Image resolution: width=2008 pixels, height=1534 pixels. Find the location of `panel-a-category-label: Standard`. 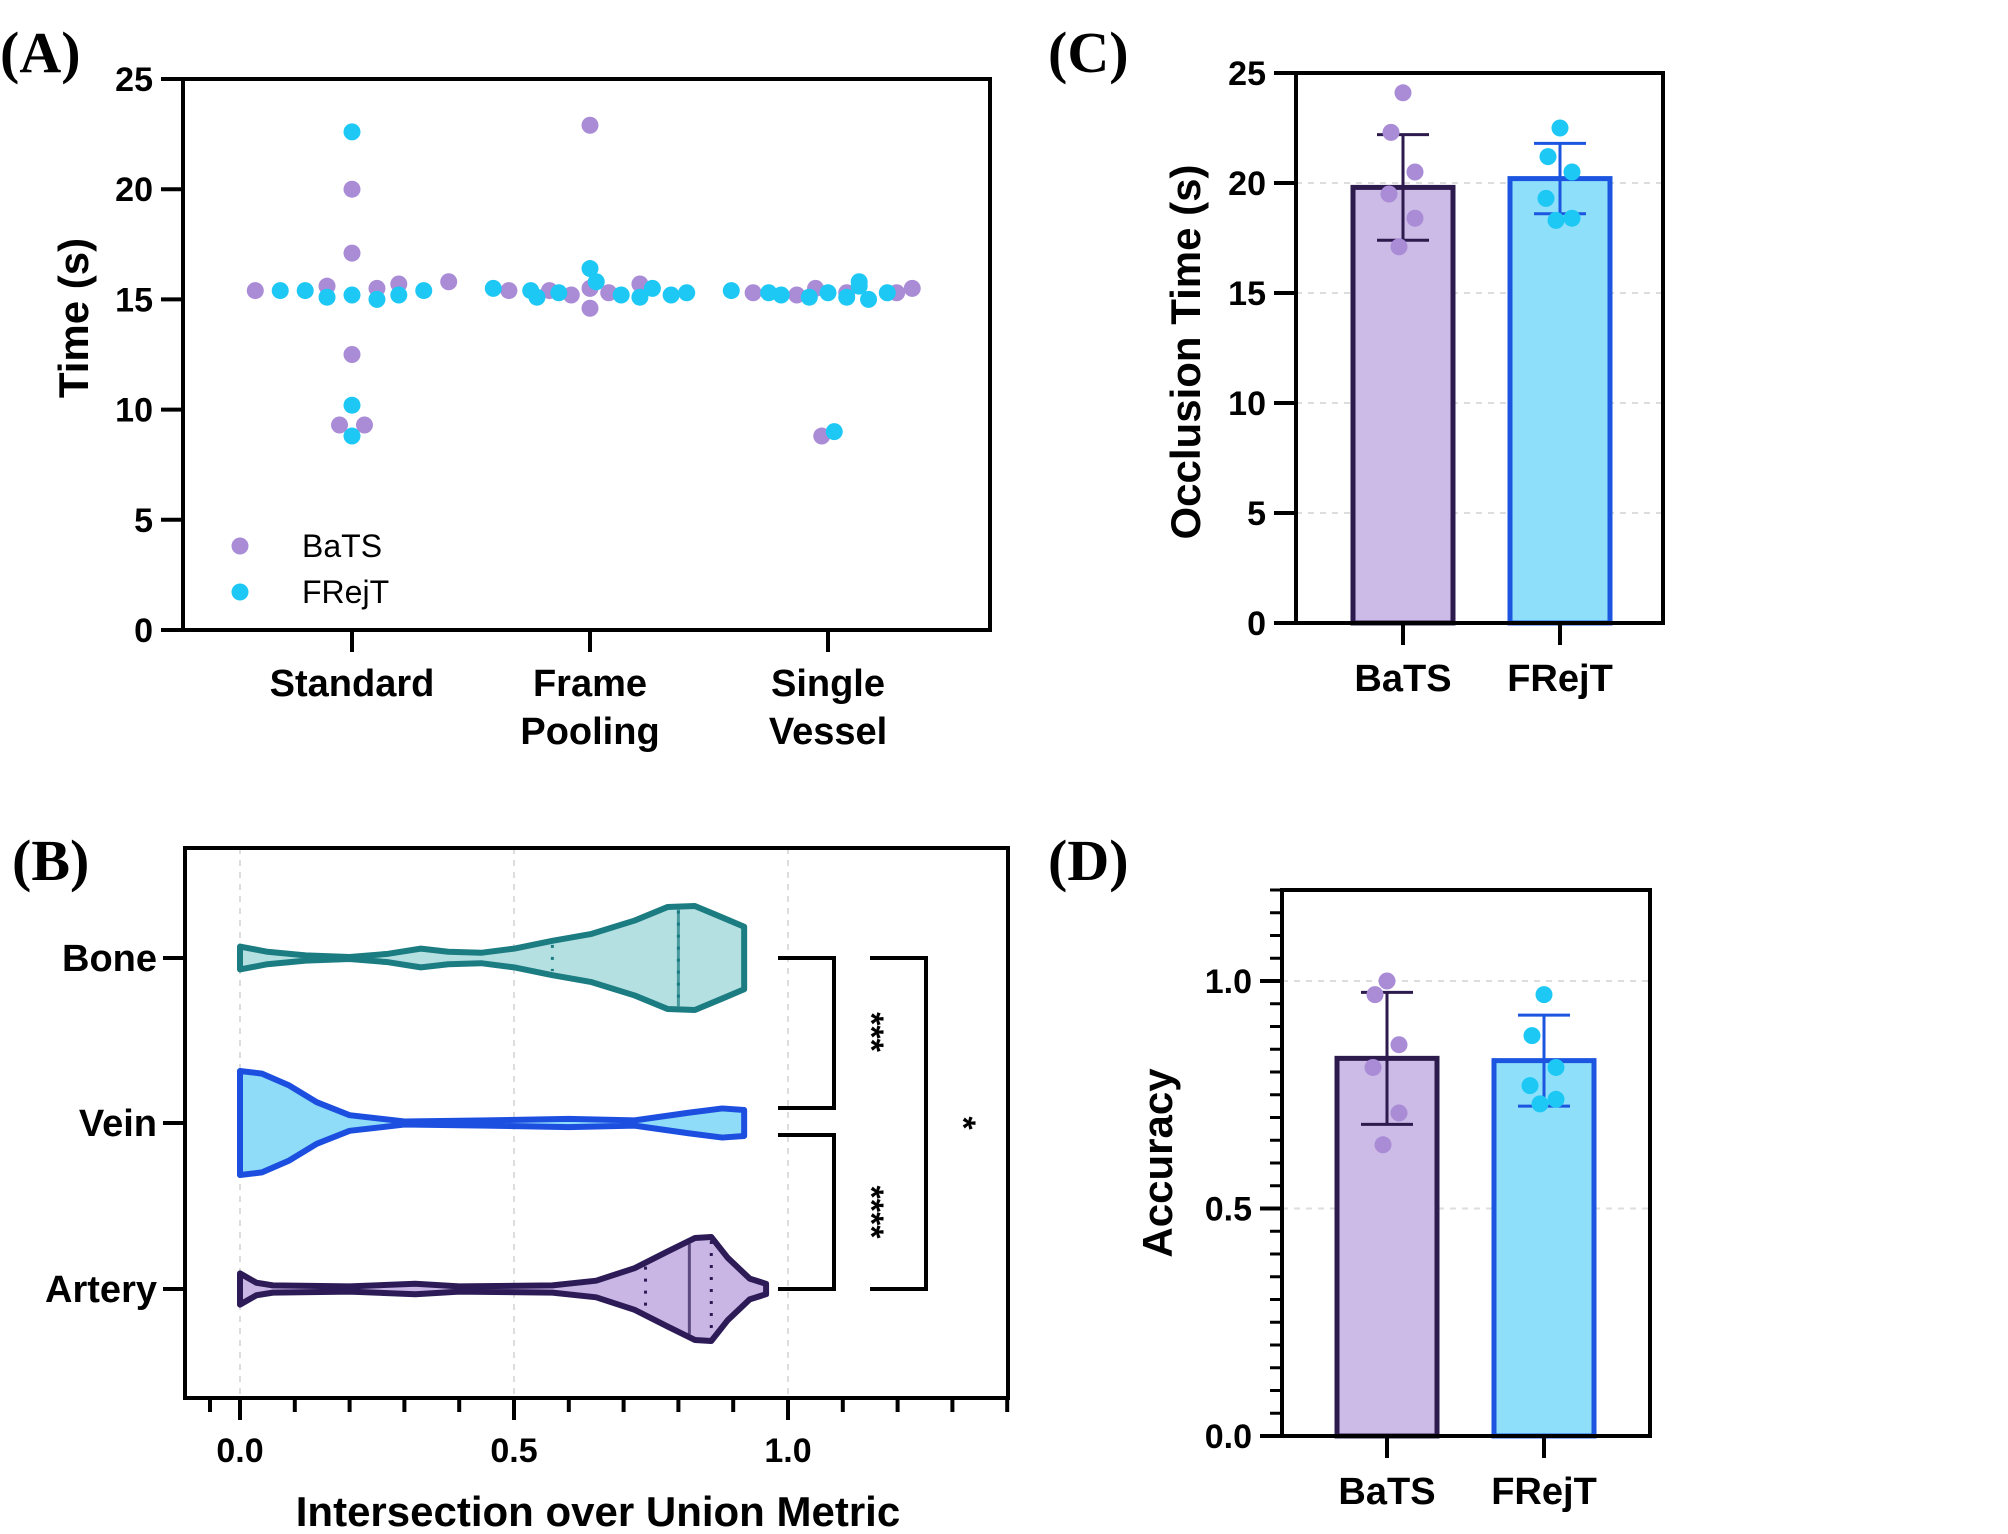

panel-a-category-label: Standard is located at coordinates (352, 684).